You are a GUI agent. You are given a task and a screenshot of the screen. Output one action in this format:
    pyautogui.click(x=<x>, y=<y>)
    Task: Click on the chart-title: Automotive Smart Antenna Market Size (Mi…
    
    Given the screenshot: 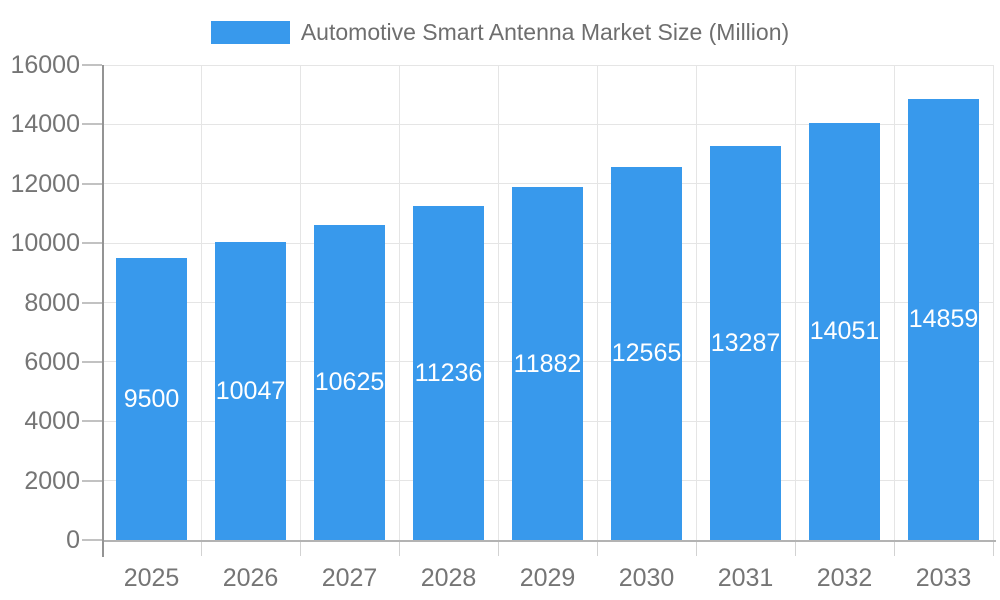 What is the action you would take?
    pyautogui.click(x=545, y=32)
    